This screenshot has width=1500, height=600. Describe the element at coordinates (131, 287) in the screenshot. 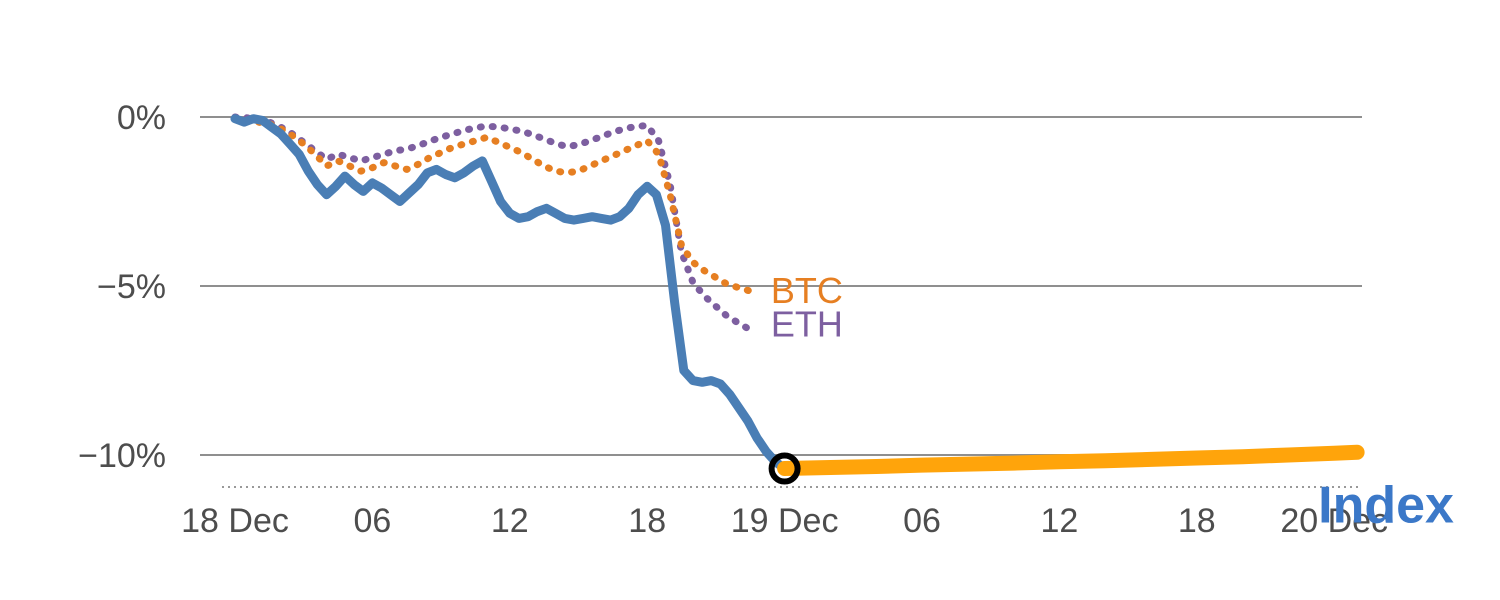

I see `y-tick-label: −5%` at that location.